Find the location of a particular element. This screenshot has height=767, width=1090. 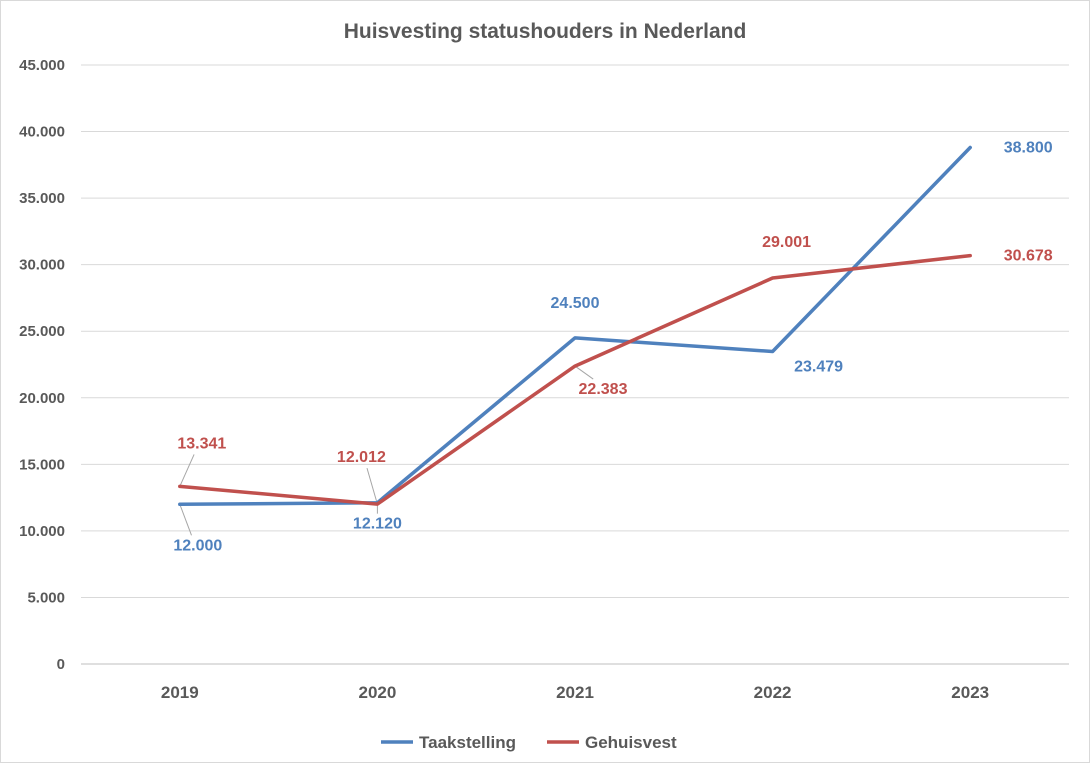

y-tick-label: 5.000 is located at coordinates (46, 597).